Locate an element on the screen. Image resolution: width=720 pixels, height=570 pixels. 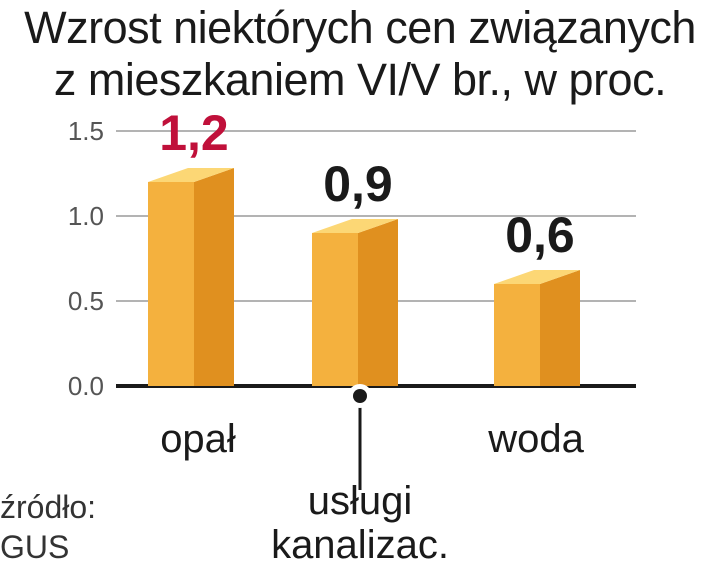
source-value: GUS is located at coordinates (34, 547).